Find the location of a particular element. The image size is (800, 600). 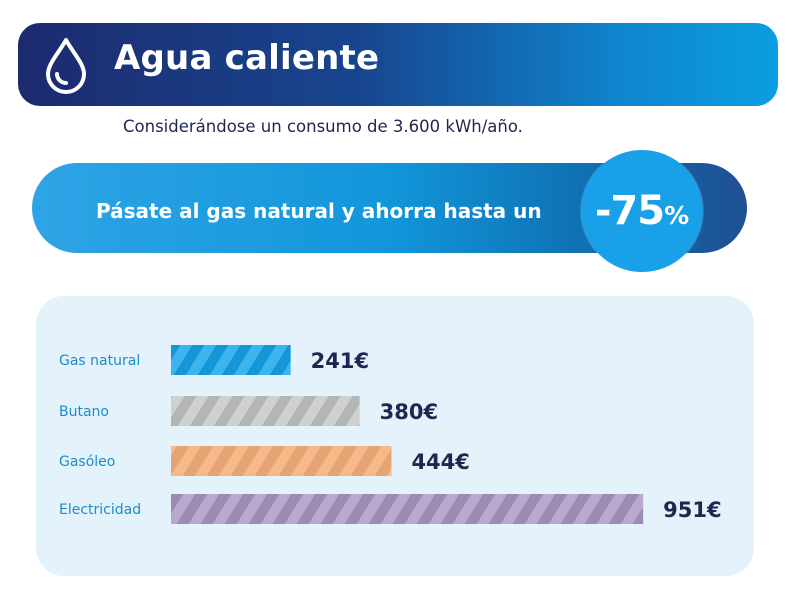

bar-value-label: 380€ is located at coordinates (409, 412).